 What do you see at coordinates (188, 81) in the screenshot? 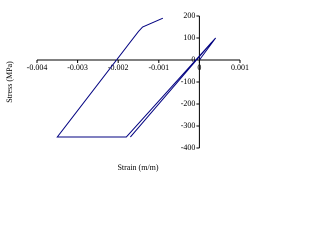
I see `y-tick-label: -100` at bounding box center [188, 81].